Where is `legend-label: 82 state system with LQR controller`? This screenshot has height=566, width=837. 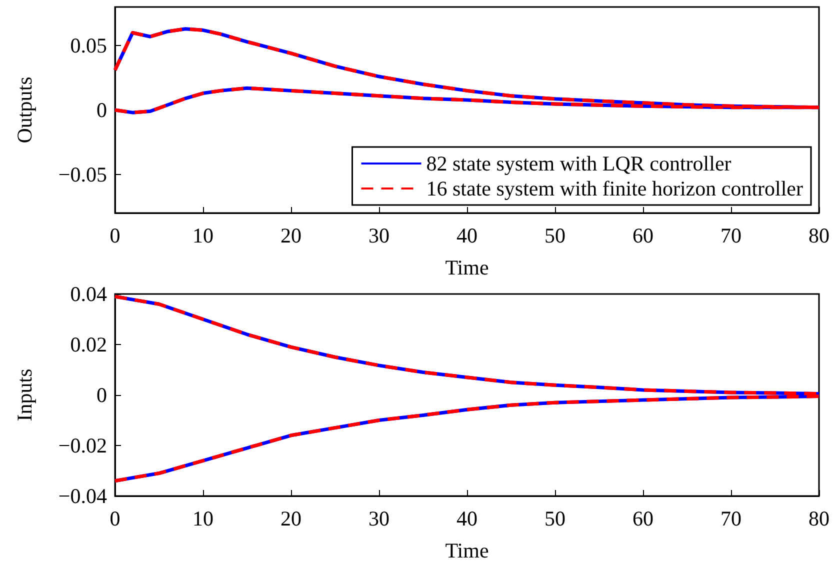
legend-label: 82 state system with LQR controller is located at coordinates (579, 164).